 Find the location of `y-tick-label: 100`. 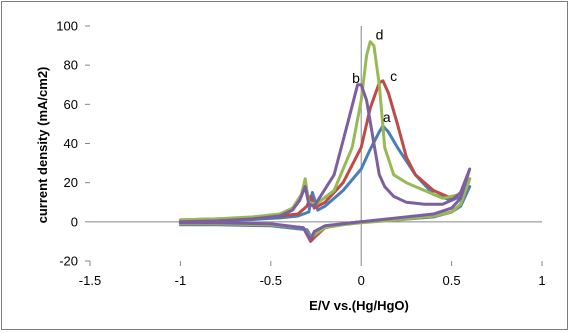

y-tick-label: 100 is located at coordinates (67, 26).